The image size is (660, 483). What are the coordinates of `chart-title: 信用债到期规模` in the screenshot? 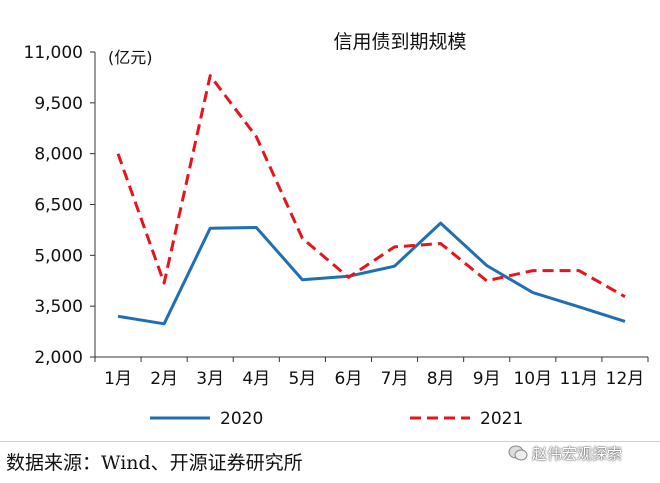 It's located at (399, 42).